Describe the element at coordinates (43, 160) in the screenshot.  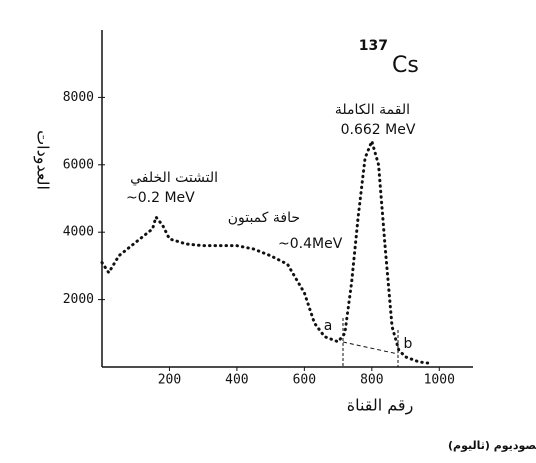
I see `y-axis-label: العدودات` at that location.